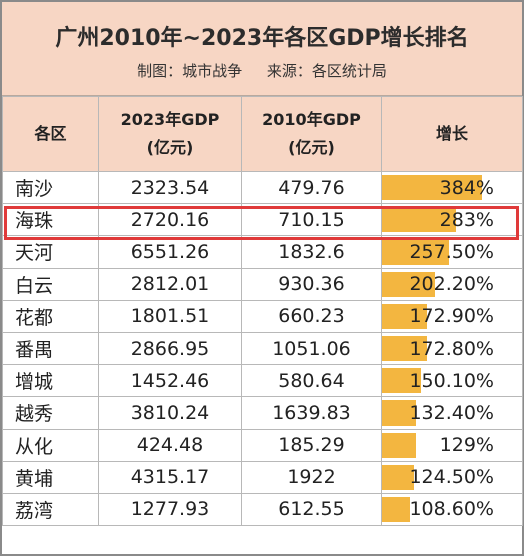 The width and height of the screenshot is (524, 556). I want to click on growth-value: 108.60%, so click(451, 509).